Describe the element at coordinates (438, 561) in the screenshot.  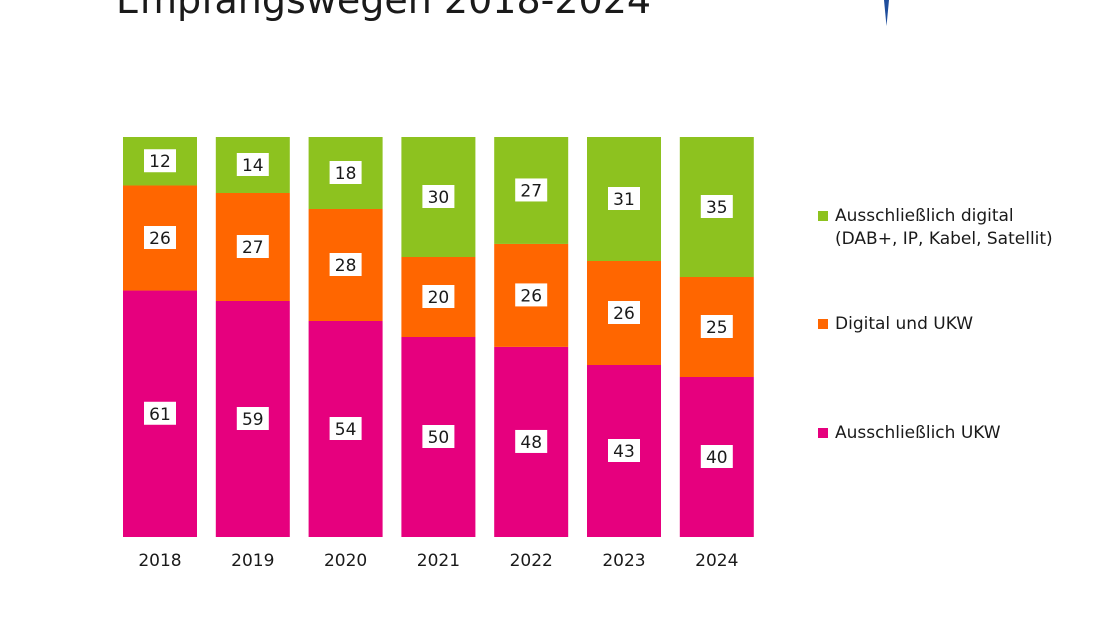
I see `x-tick-label-2021: 2021` at that location.